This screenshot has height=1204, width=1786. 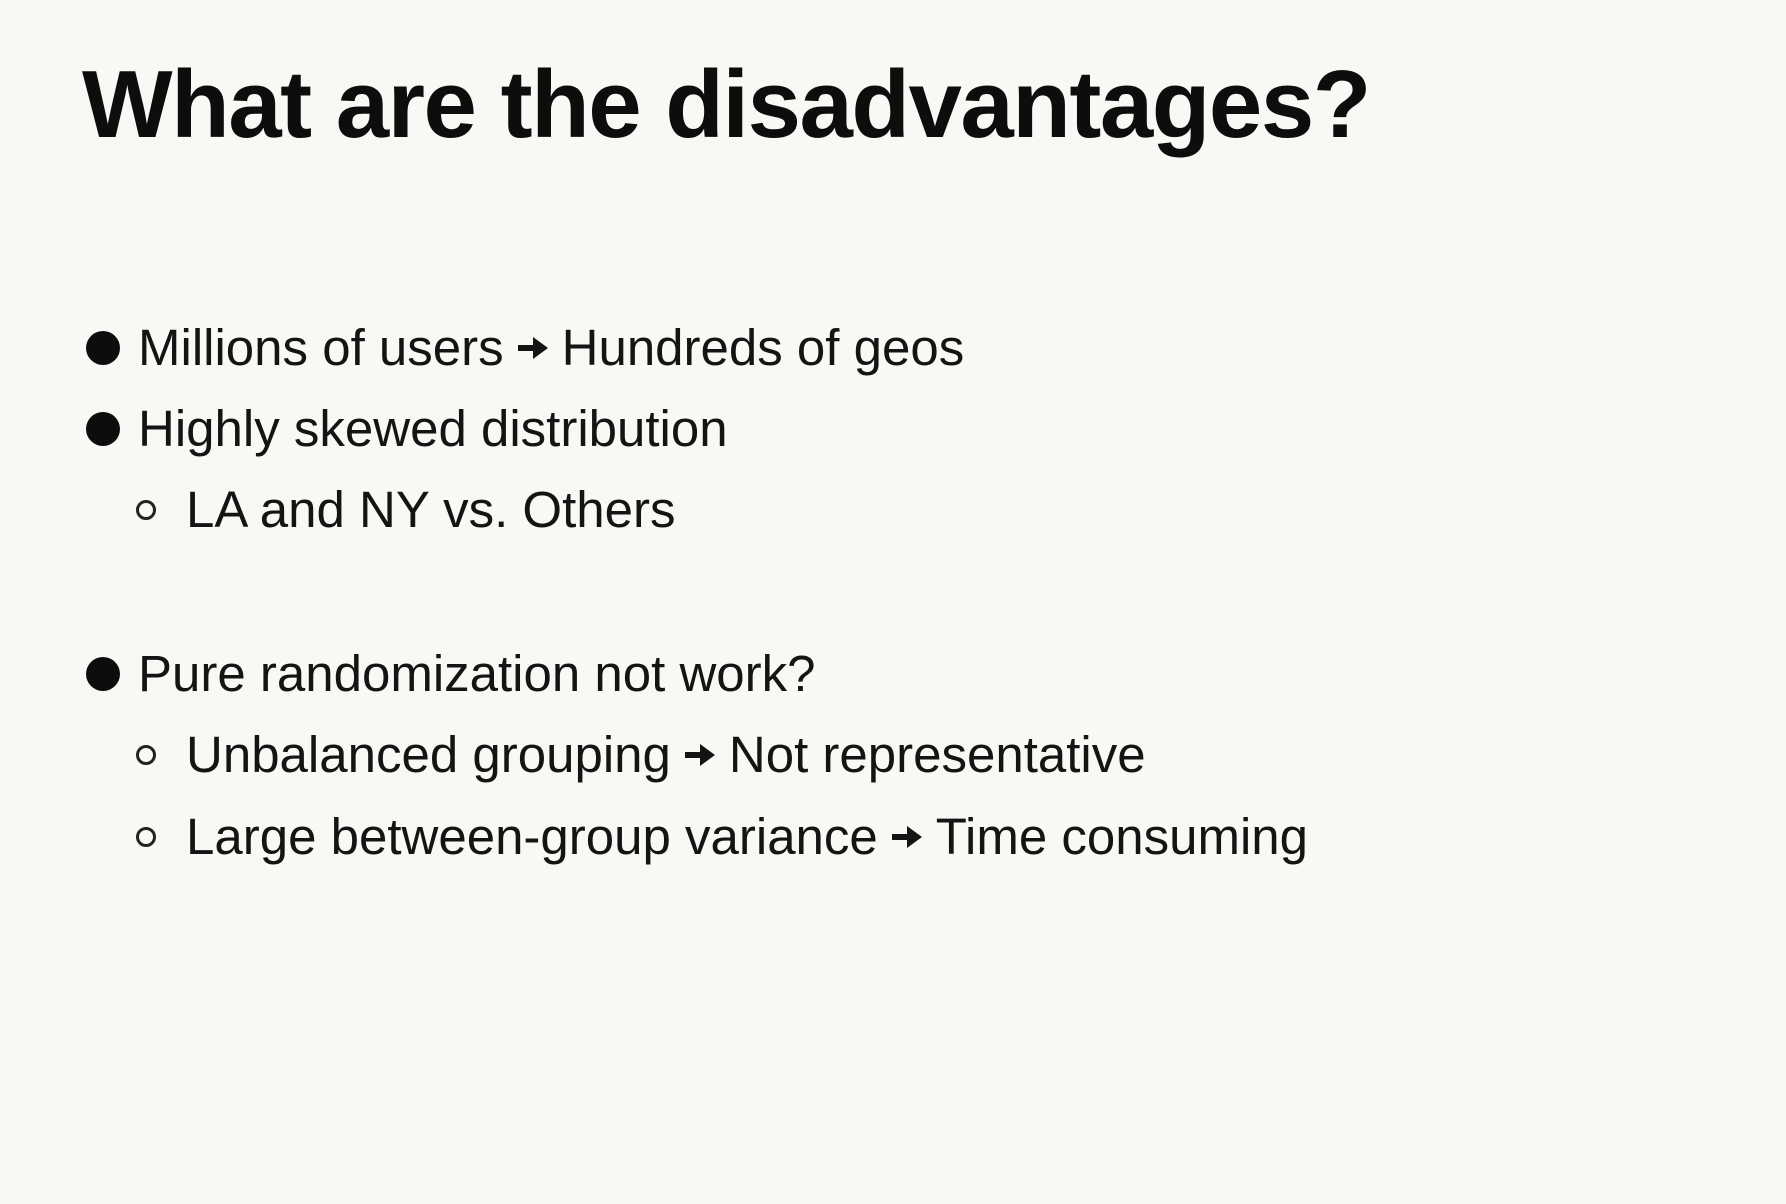 I want to click on sub-bullet-text: LA and NY vs. Others, so click(x=431, y=509).